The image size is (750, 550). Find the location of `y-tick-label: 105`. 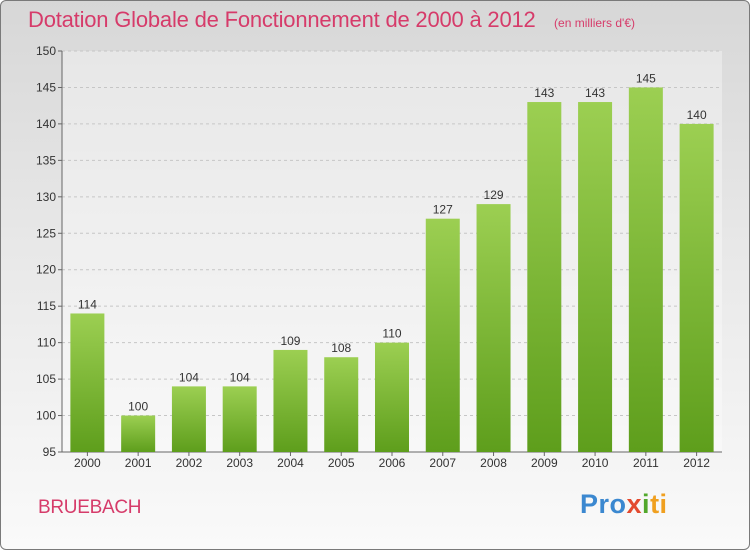

y-tick-label: 105 is located at coordinates (46, 379).